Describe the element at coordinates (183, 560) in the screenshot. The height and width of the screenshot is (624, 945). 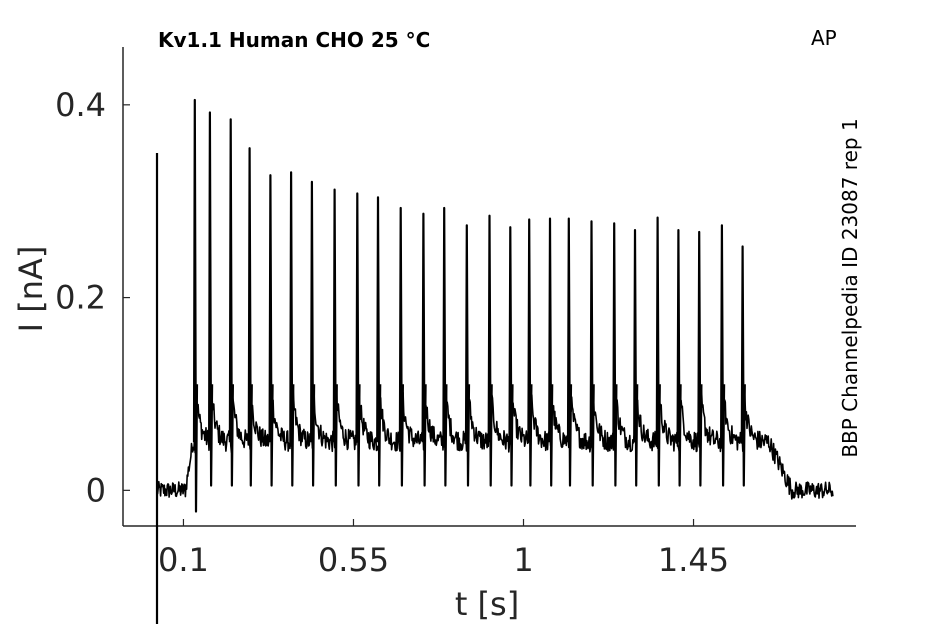
I see `x-tick-label: 0.1` at that location.